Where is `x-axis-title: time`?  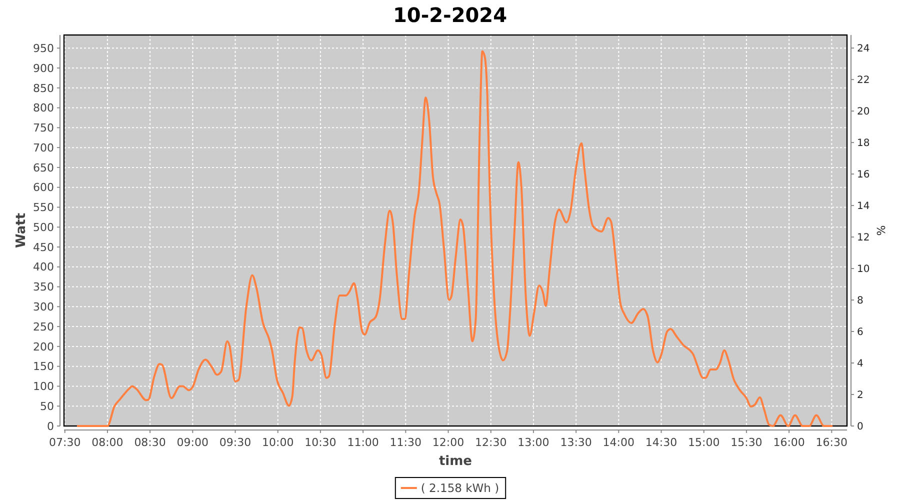 x-axis-title: time is located at coordinates (455, 461).